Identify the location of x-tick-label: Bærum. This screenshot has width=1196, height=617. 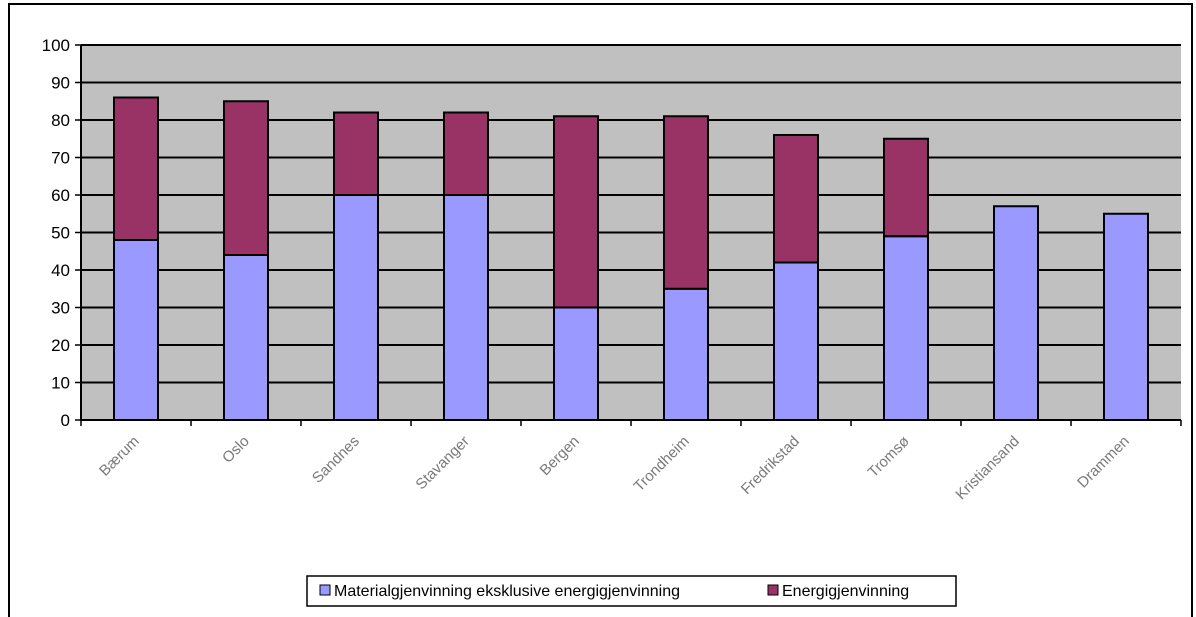
(119, 456).